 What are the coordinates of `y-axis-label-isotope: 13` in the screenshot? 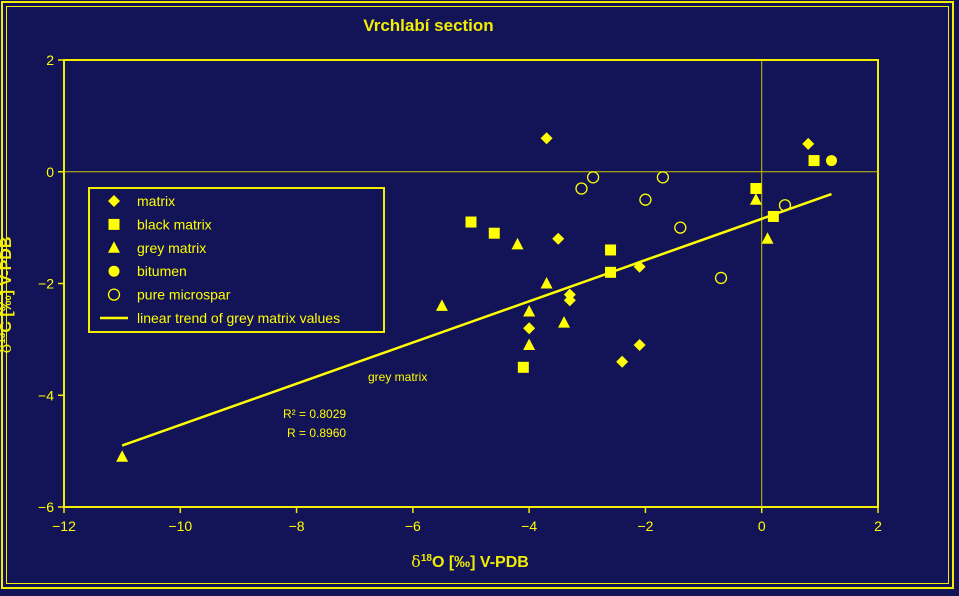 It's located at (4, 338).